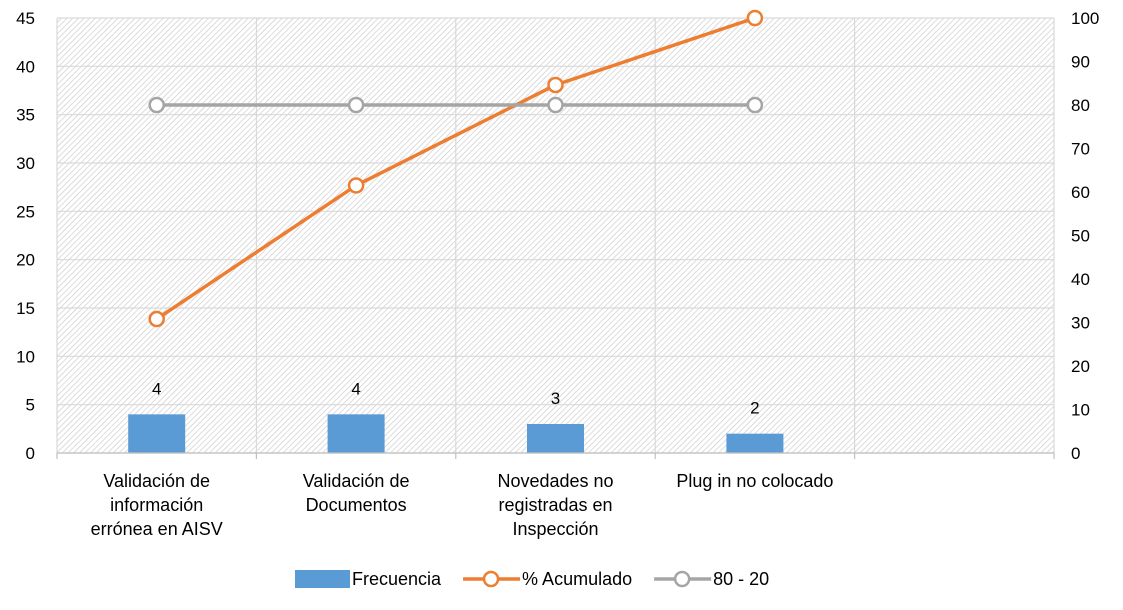  I want to click on bar-series: 4 4 3 2, so click(456, 416).